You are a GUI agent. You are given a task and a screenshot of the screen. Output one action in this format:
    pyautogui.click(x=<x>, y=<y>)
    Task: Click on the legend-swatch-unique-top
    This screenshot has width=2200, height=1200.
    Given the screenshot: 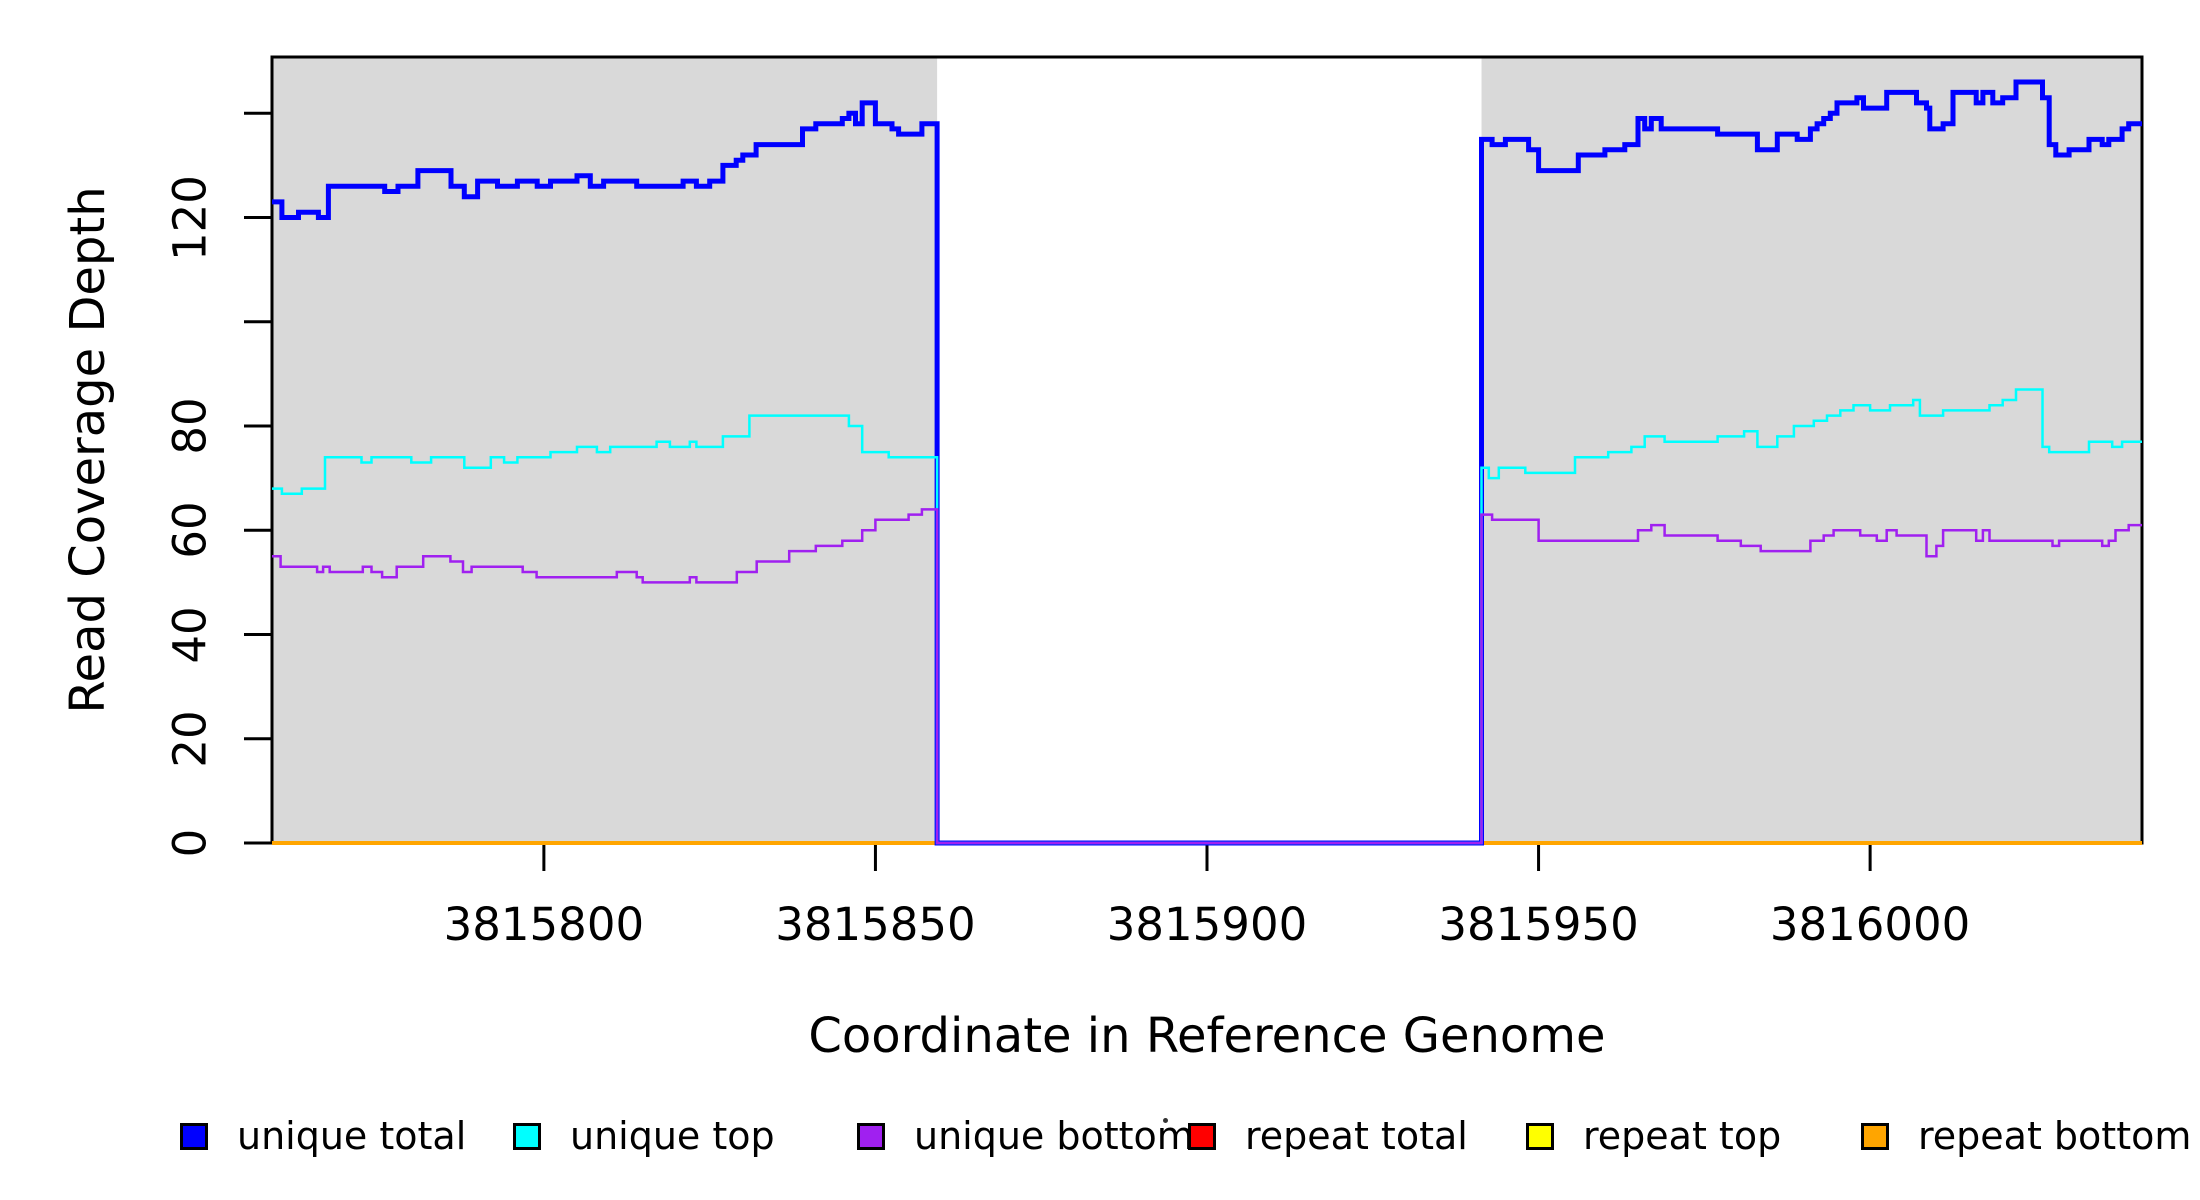 What is the action you would take?
    pyautogui.click(x=527, y=1136)
    